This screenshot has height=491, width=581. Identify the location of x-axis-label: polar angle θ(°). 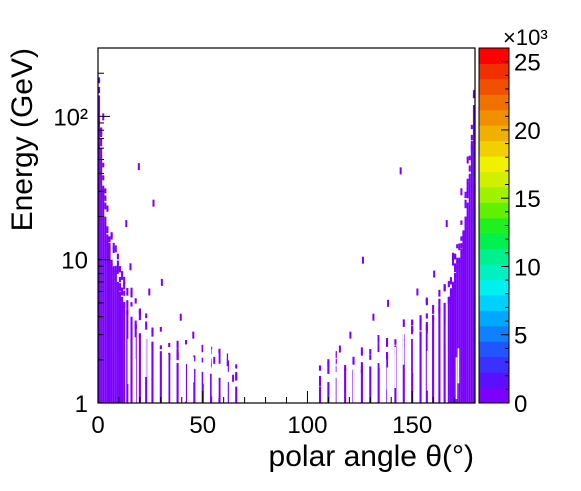
(371, 456).